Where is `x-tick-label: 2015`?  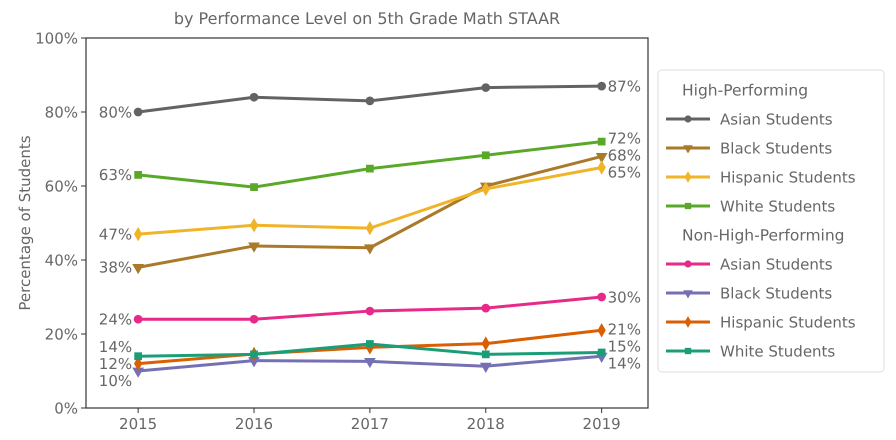 x-tick-label: 2015 is located at coordinates (138, 424).